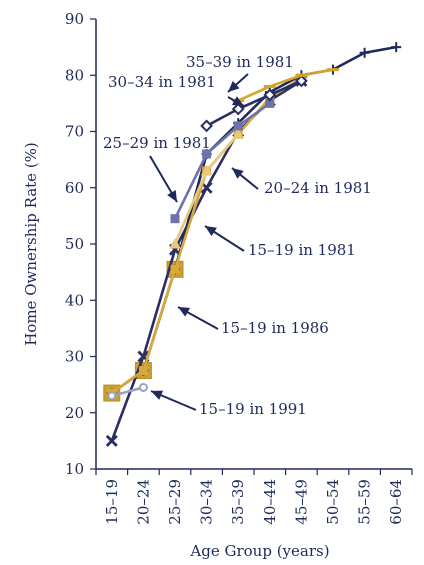 Image resolution: width=424 pixels, height=565 pixels. Describe the element at coordinates (74, 413) in the screenshot. I see `y-tick-label: 20` at that location.